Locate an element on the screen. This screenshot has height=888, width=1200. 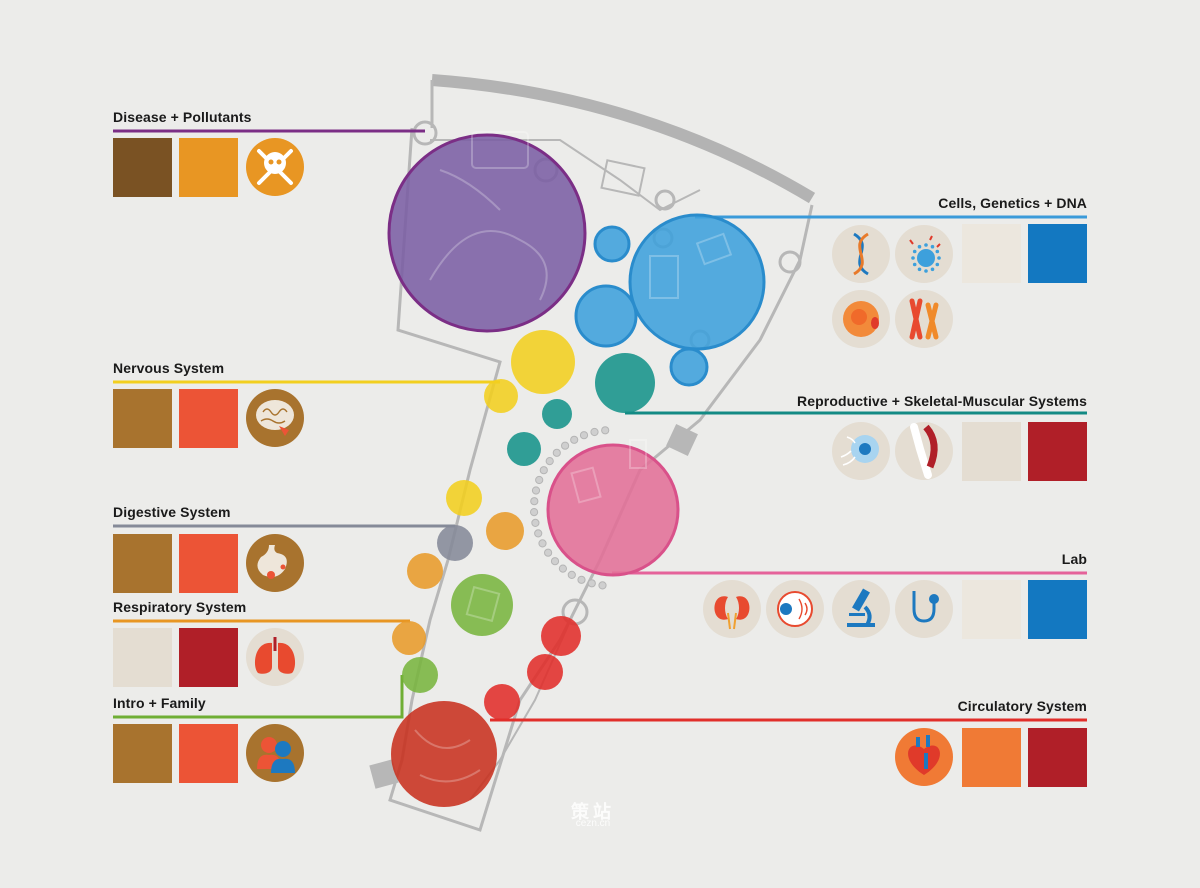
watermark-url: cezn.cn is located at coordinates (593, 823).